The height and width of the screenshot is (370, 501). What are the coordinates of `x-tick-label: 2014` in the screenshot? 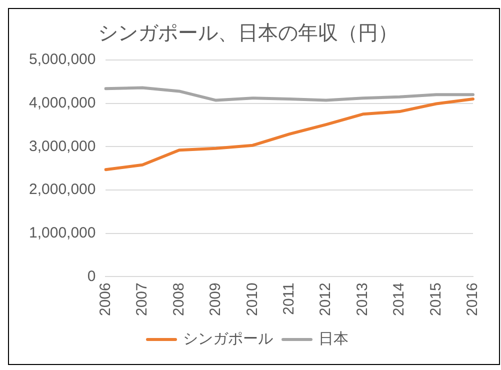 It's located at (399, 299).